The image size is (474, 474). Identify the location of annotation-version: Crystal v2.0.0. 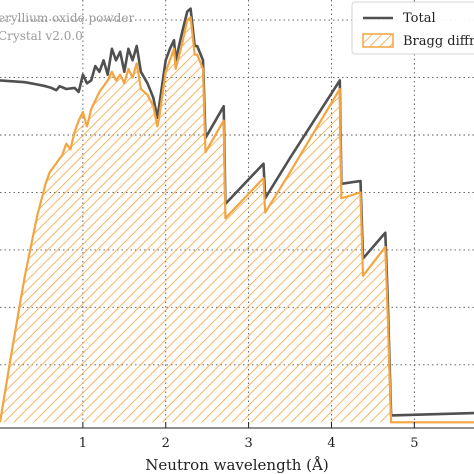
(41, 36).